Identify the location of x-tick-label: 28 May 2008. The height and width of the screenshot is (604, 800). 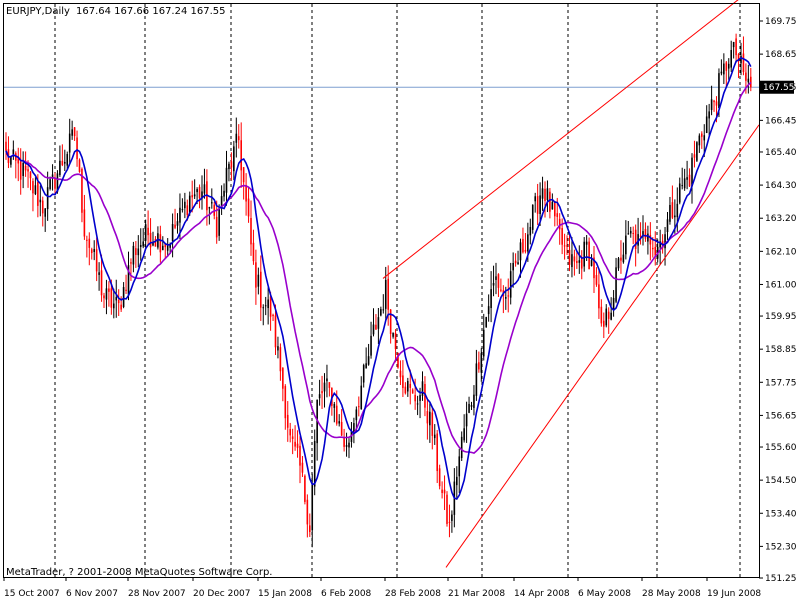
(671, 594).